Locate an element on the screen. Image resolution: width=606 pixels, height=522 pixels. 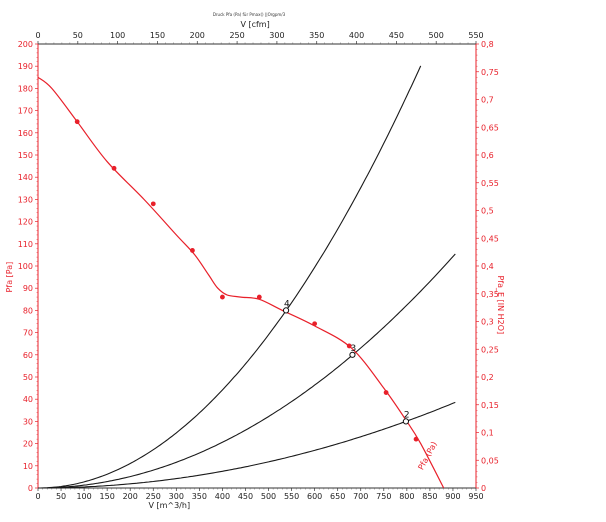
y-left-tick-label: 150 is located at coordinates (25, 155).